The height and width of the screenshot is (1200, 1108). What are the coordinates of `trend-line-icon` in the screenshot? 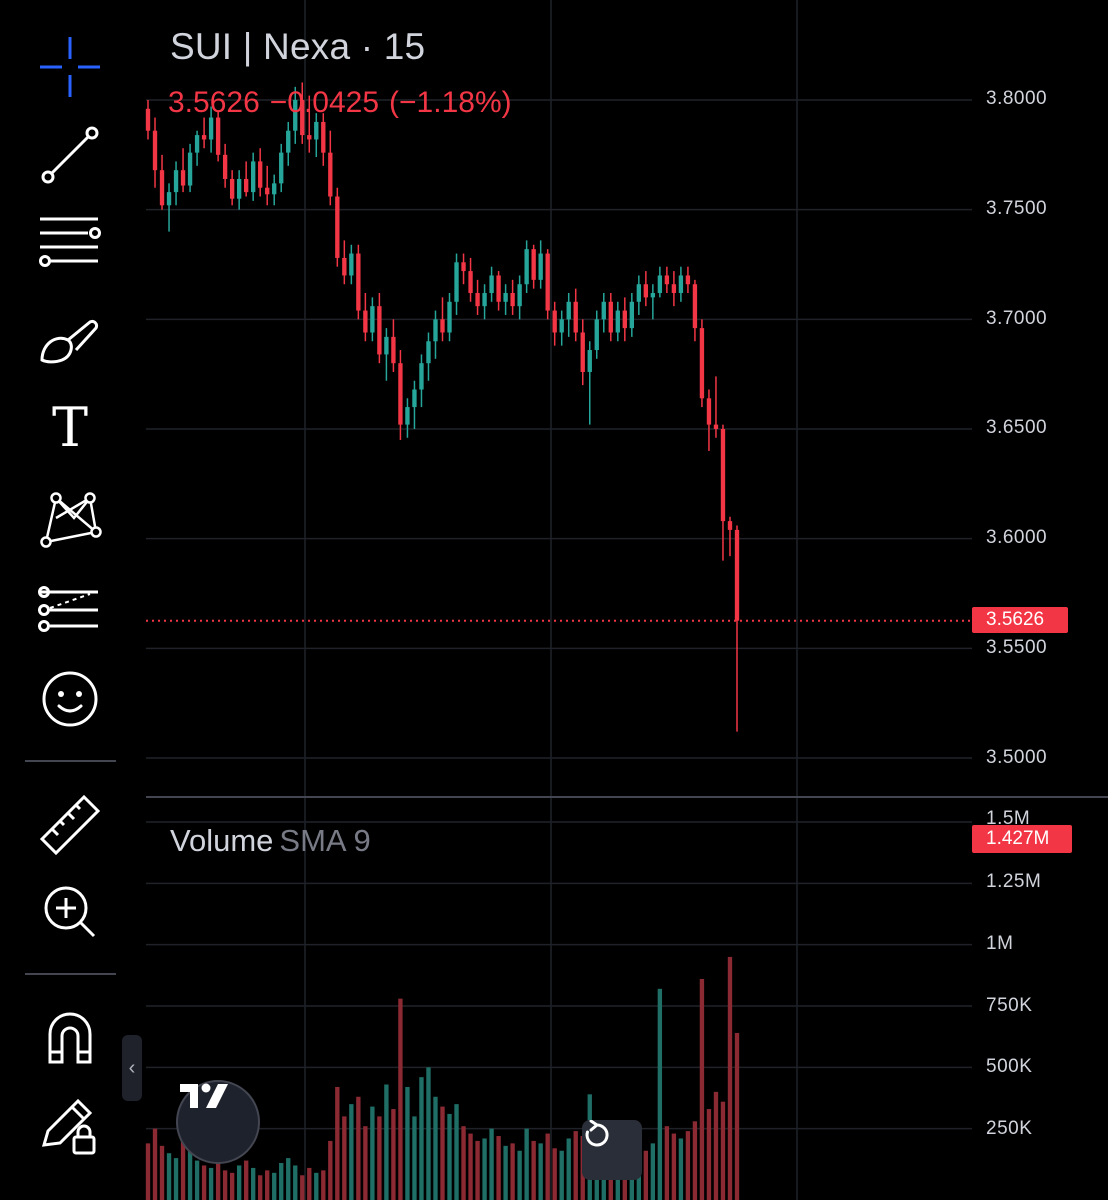 It's located at (70, 155).